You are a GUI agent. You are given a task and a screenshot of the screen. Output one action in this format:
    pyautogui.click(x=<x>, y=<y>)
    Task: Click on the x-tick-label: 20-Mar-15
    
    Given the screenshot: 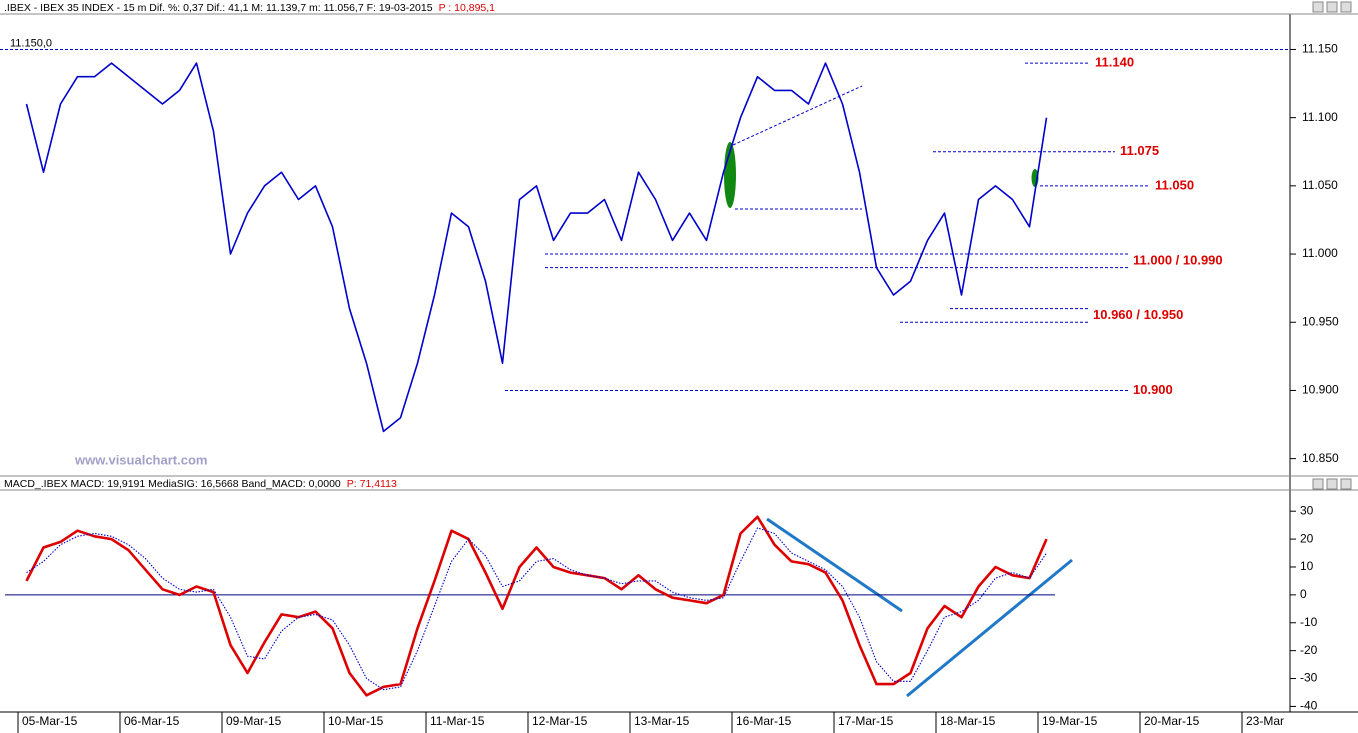 What is the action you would take?
    pyautogui.click(x=1172, y=721)
    